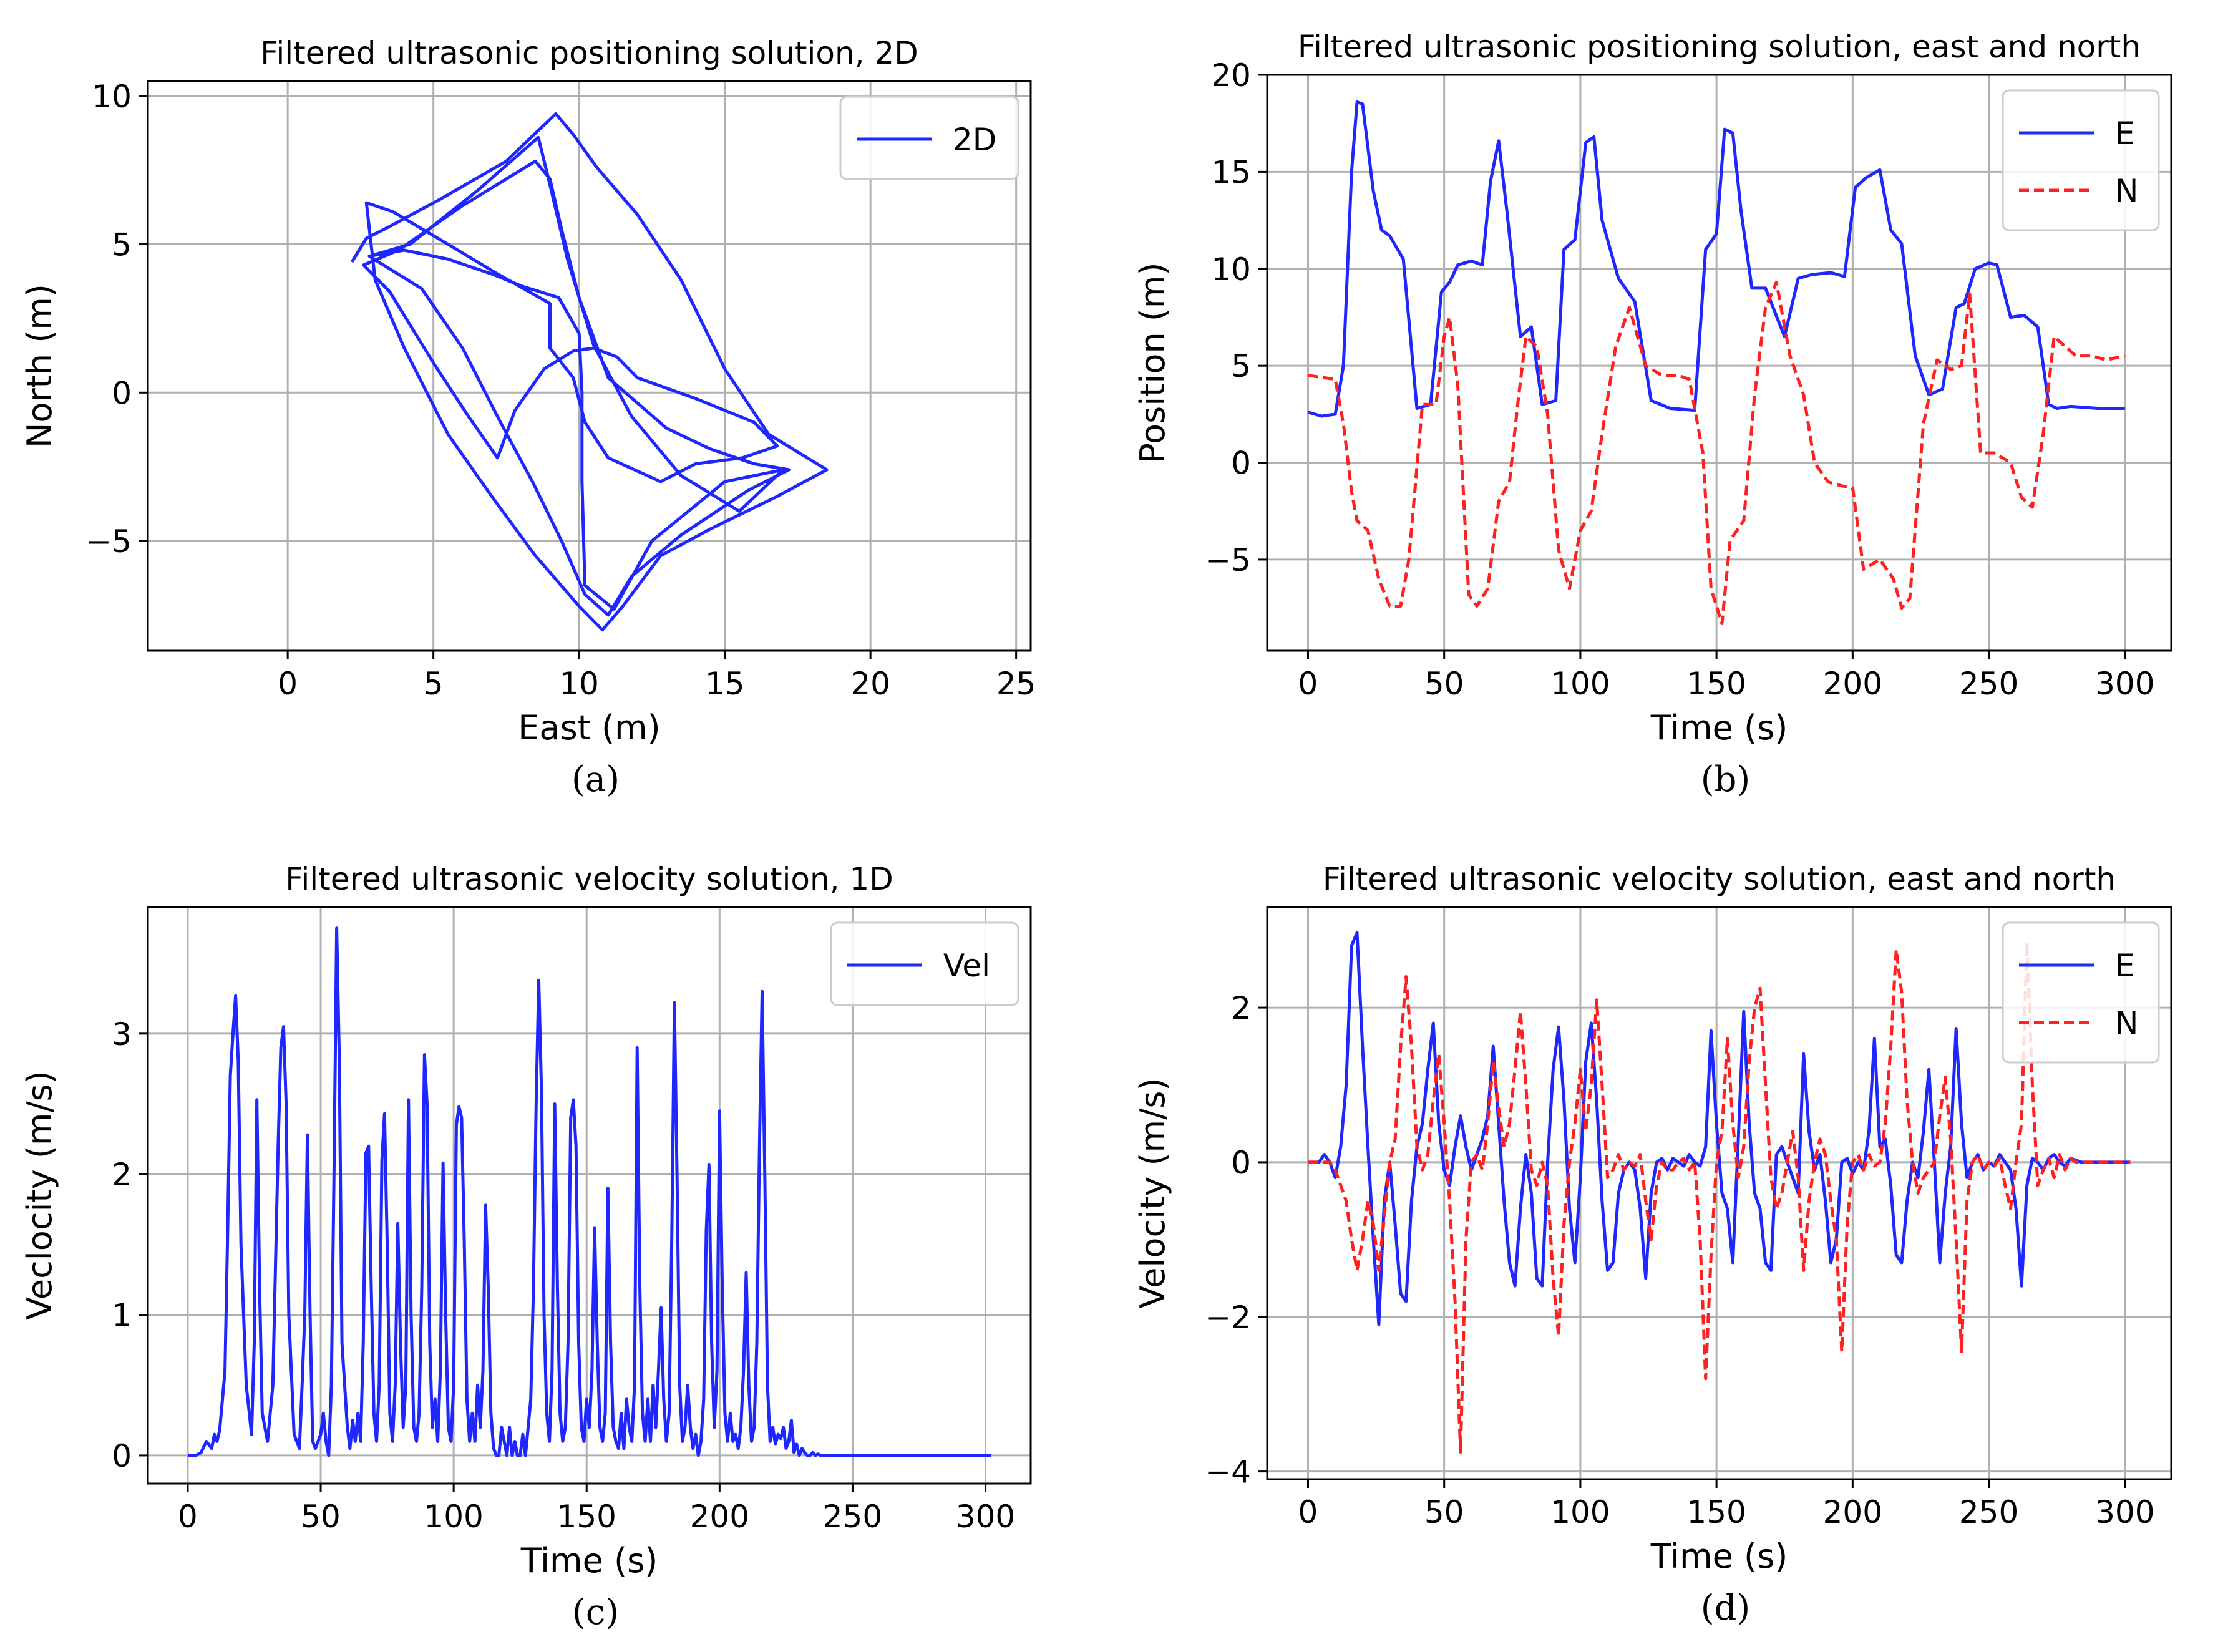 The height and width of the screenshot is (1652, 2233). Describe the element at coordinates (1016, 684) in the screenshot. I see `x-tick-label: 25` at that location.